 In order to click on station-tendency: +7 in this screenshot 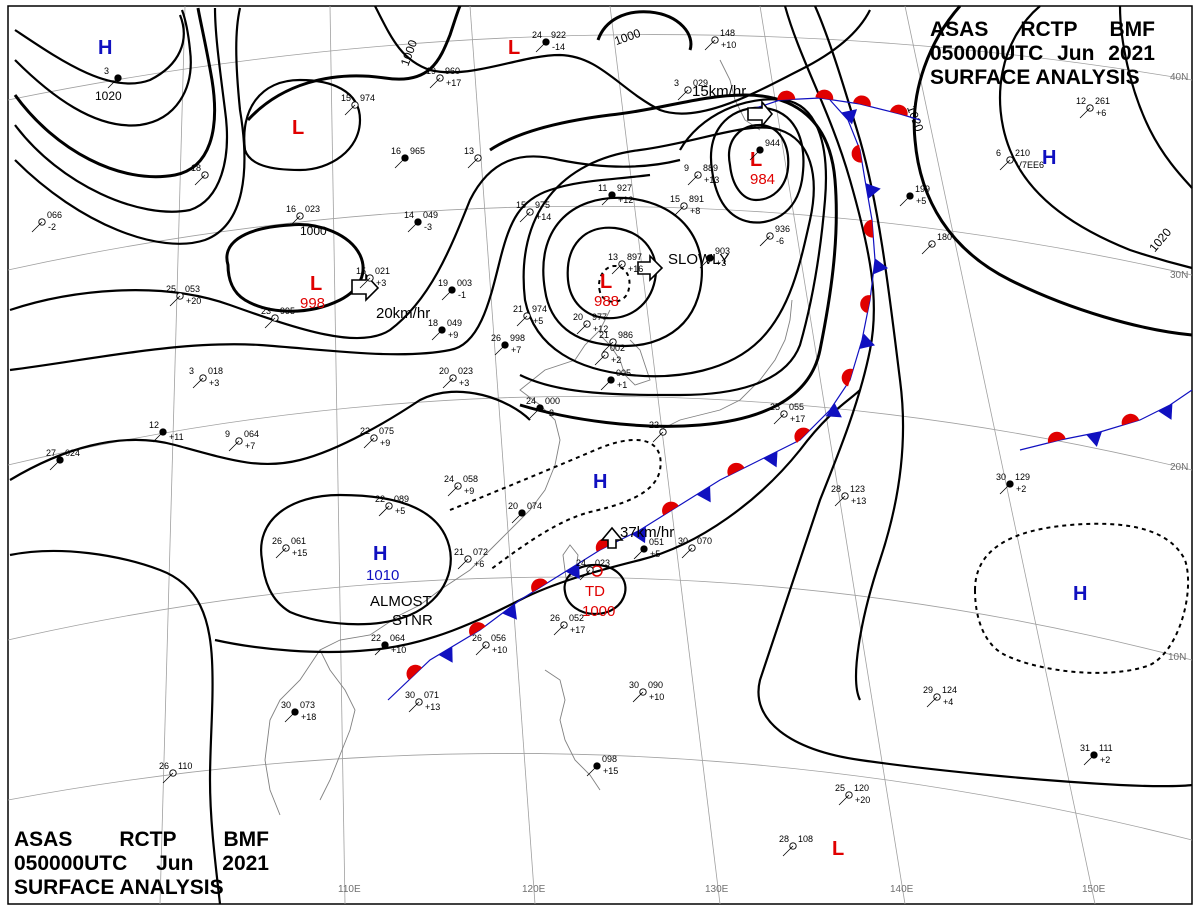, I will do `click(516, 350)`.